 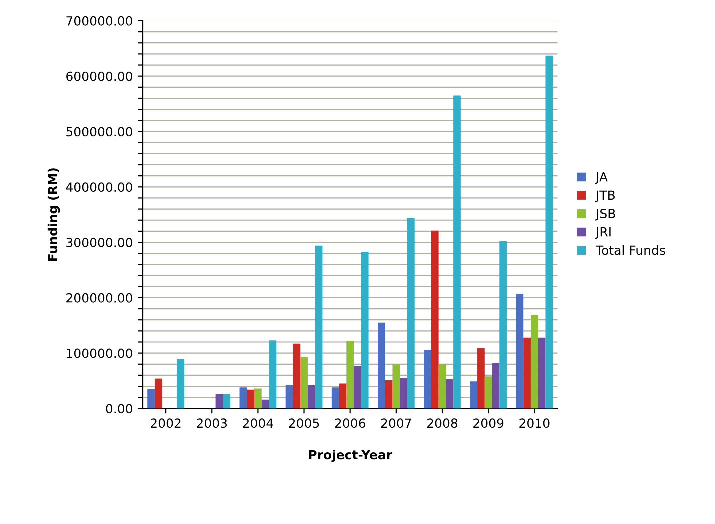 What do you see at coordinates (605, 215) in the screenshot?
I see `legend-label: JSB` at bounding box center [605, 215].